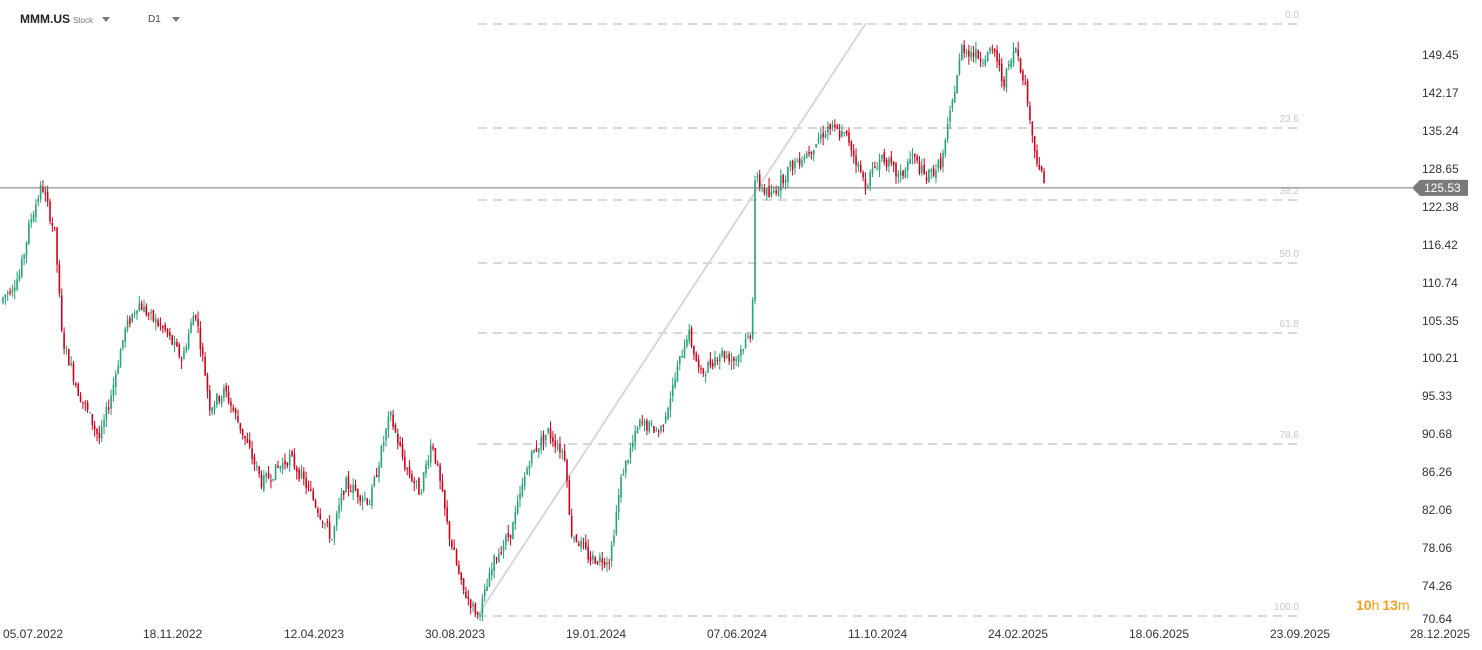 This screenshot has width=1482, height=650. What do you see at coordinates (1440, 55) in the screenshot?
I see `y-axis-tick-label: 149.45` at bounding box center [1440, 55].